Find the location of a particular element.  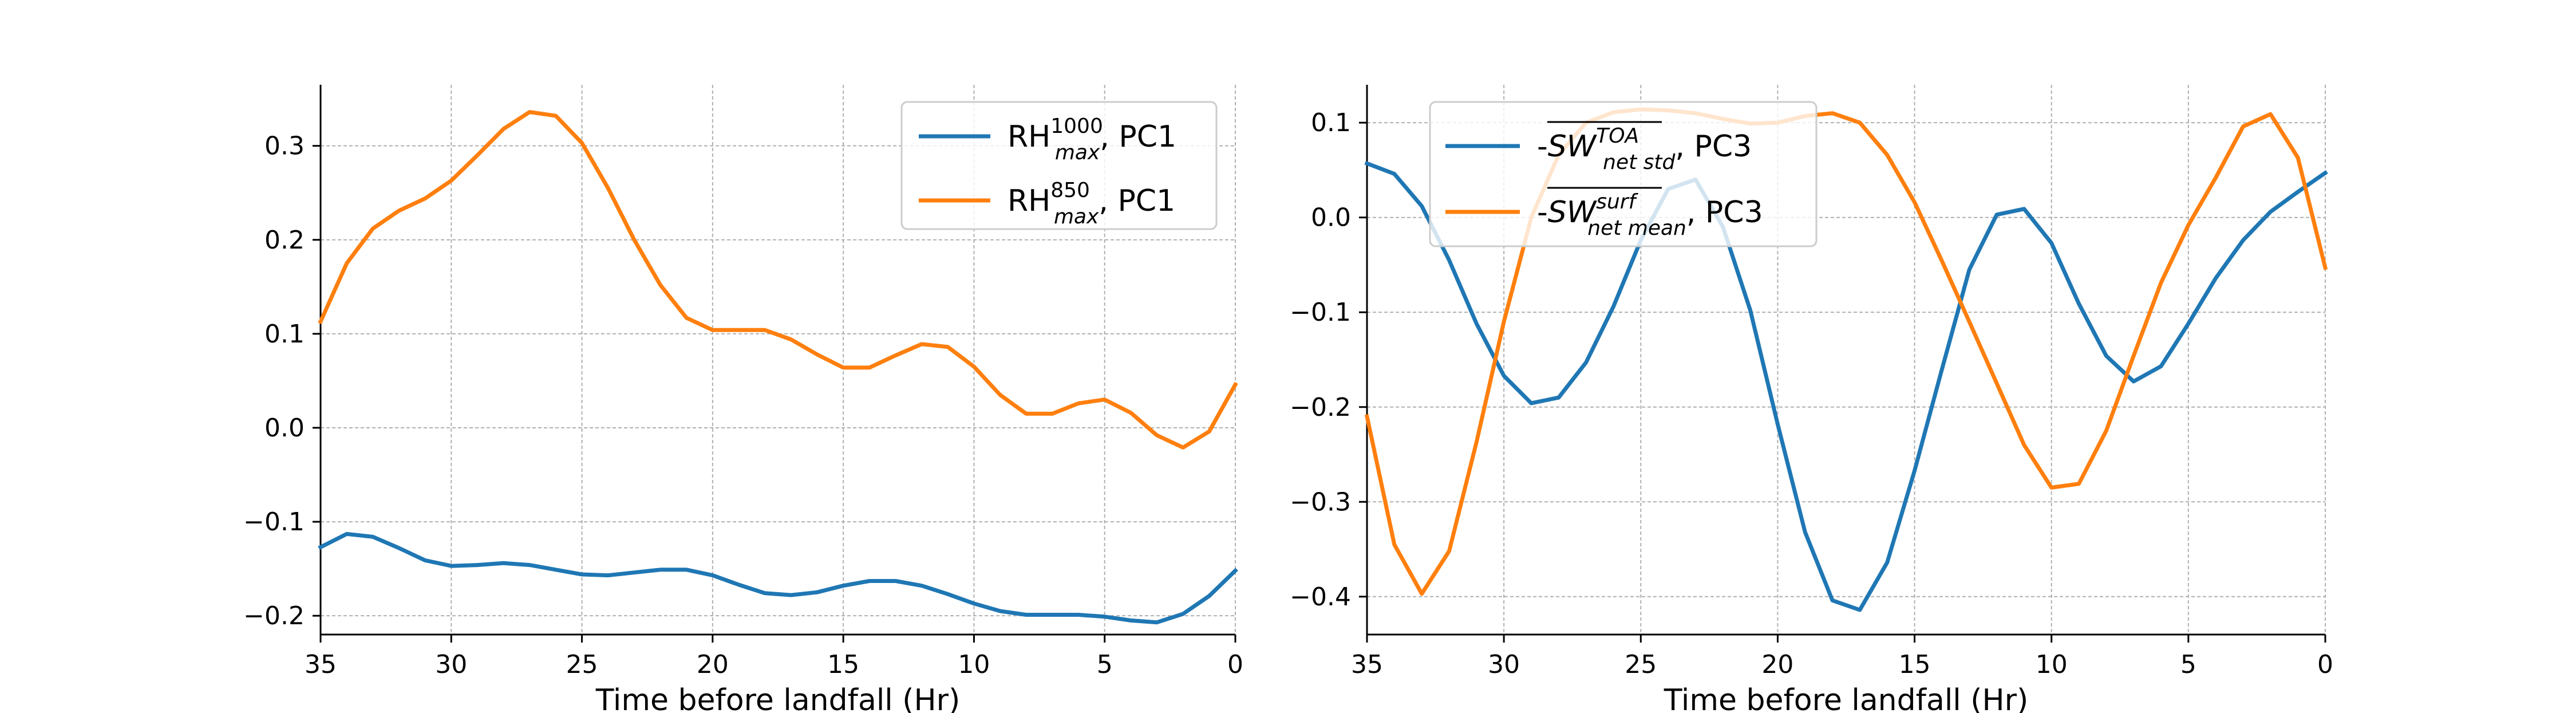

y-tick-label: 0.2 is located at coordinates (284, 240).